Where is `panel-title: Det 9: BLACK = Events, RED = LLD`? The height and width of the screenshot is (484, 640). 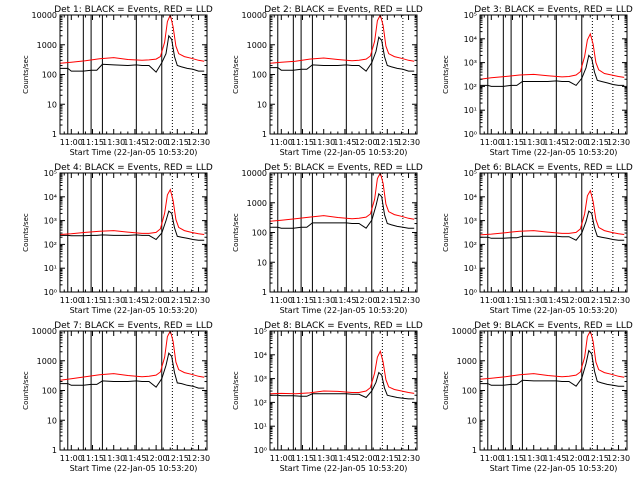 panel-title: Det 9: BLACK = Events, RED = LLD is located at coordinates (553, 326).